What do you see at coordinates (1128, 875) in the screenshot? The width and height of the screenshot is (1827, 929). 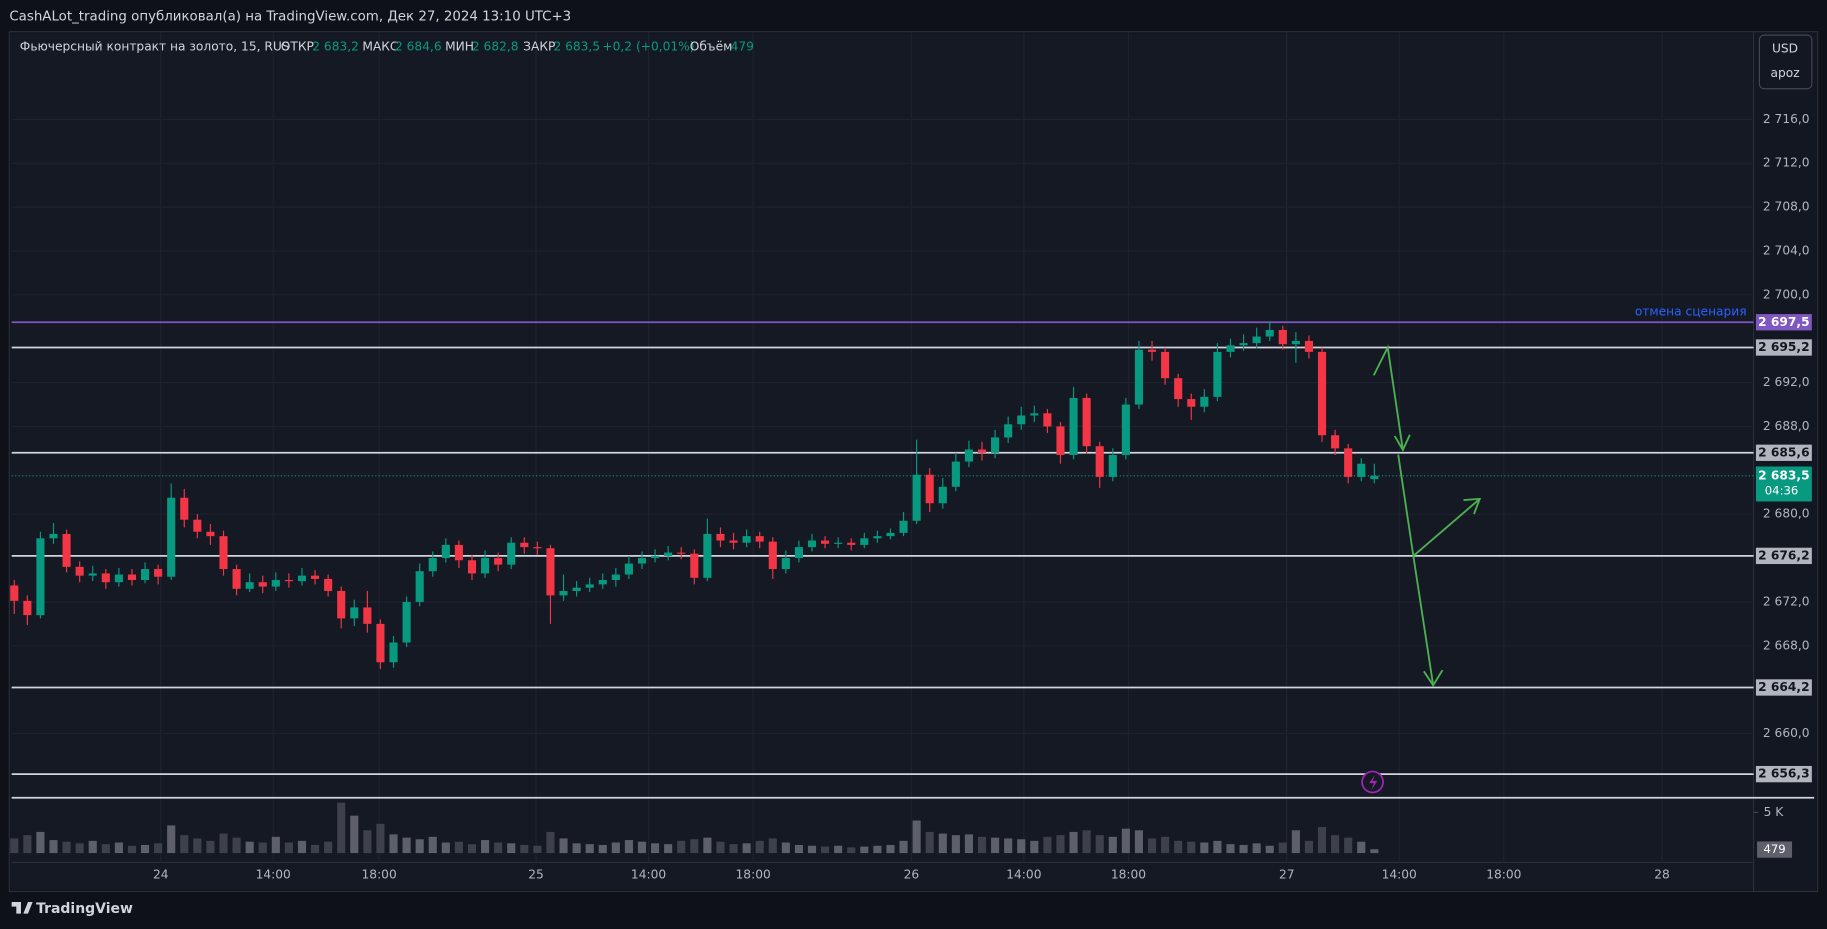 I see `x-tick-label: 18:00` at bounding box center [1128, 875].